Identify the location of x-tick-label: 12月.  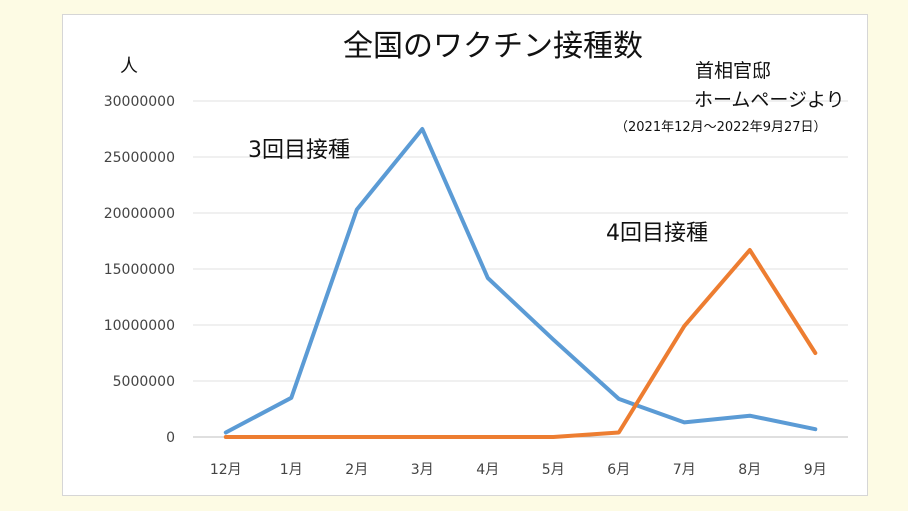
(226, 470).